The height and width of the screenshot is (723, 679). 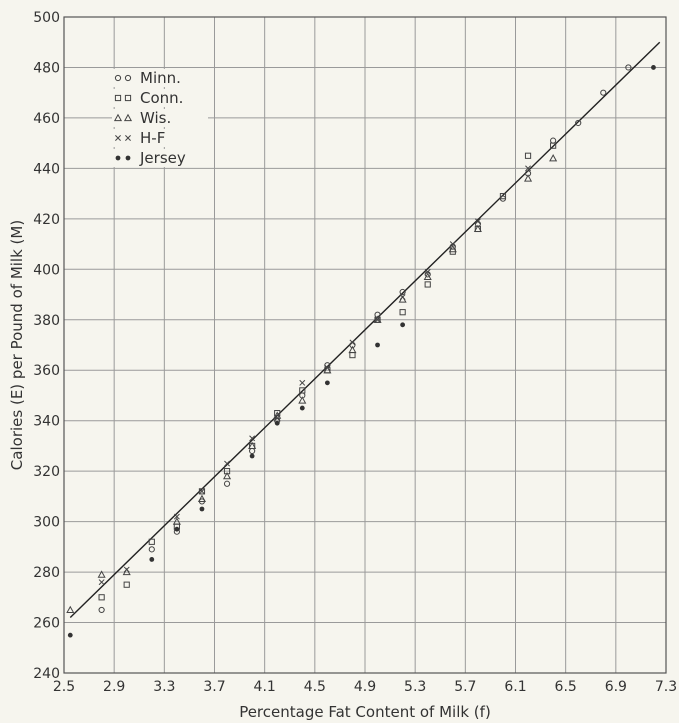 I want to click on y-tick-label: 240, so click(x=46, y=674).